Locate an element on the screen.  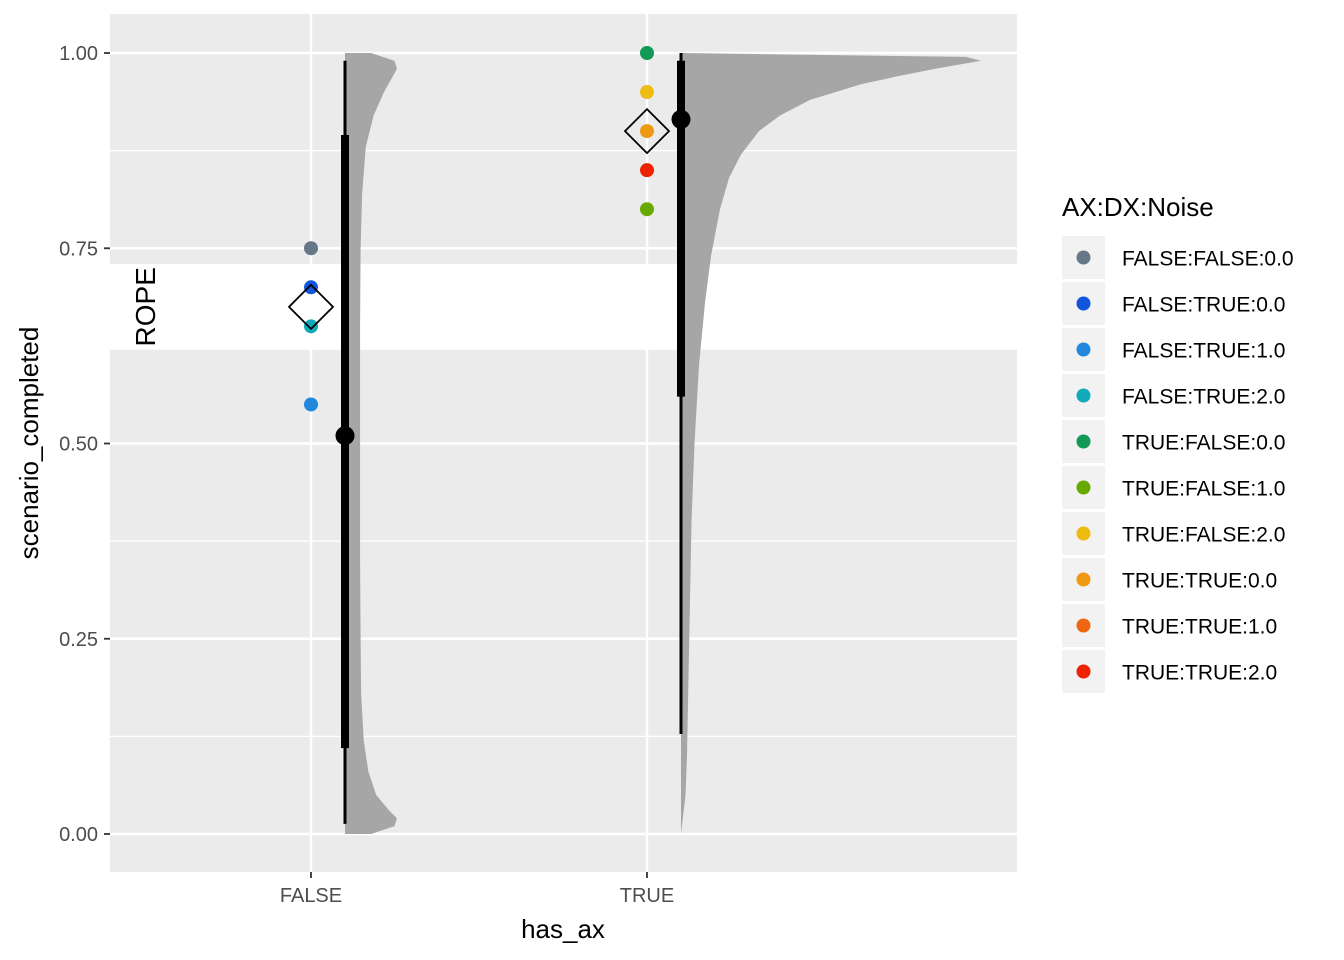
legend-item: TRUE:TRUE:1.0 is located at coordinates (1169, 625).